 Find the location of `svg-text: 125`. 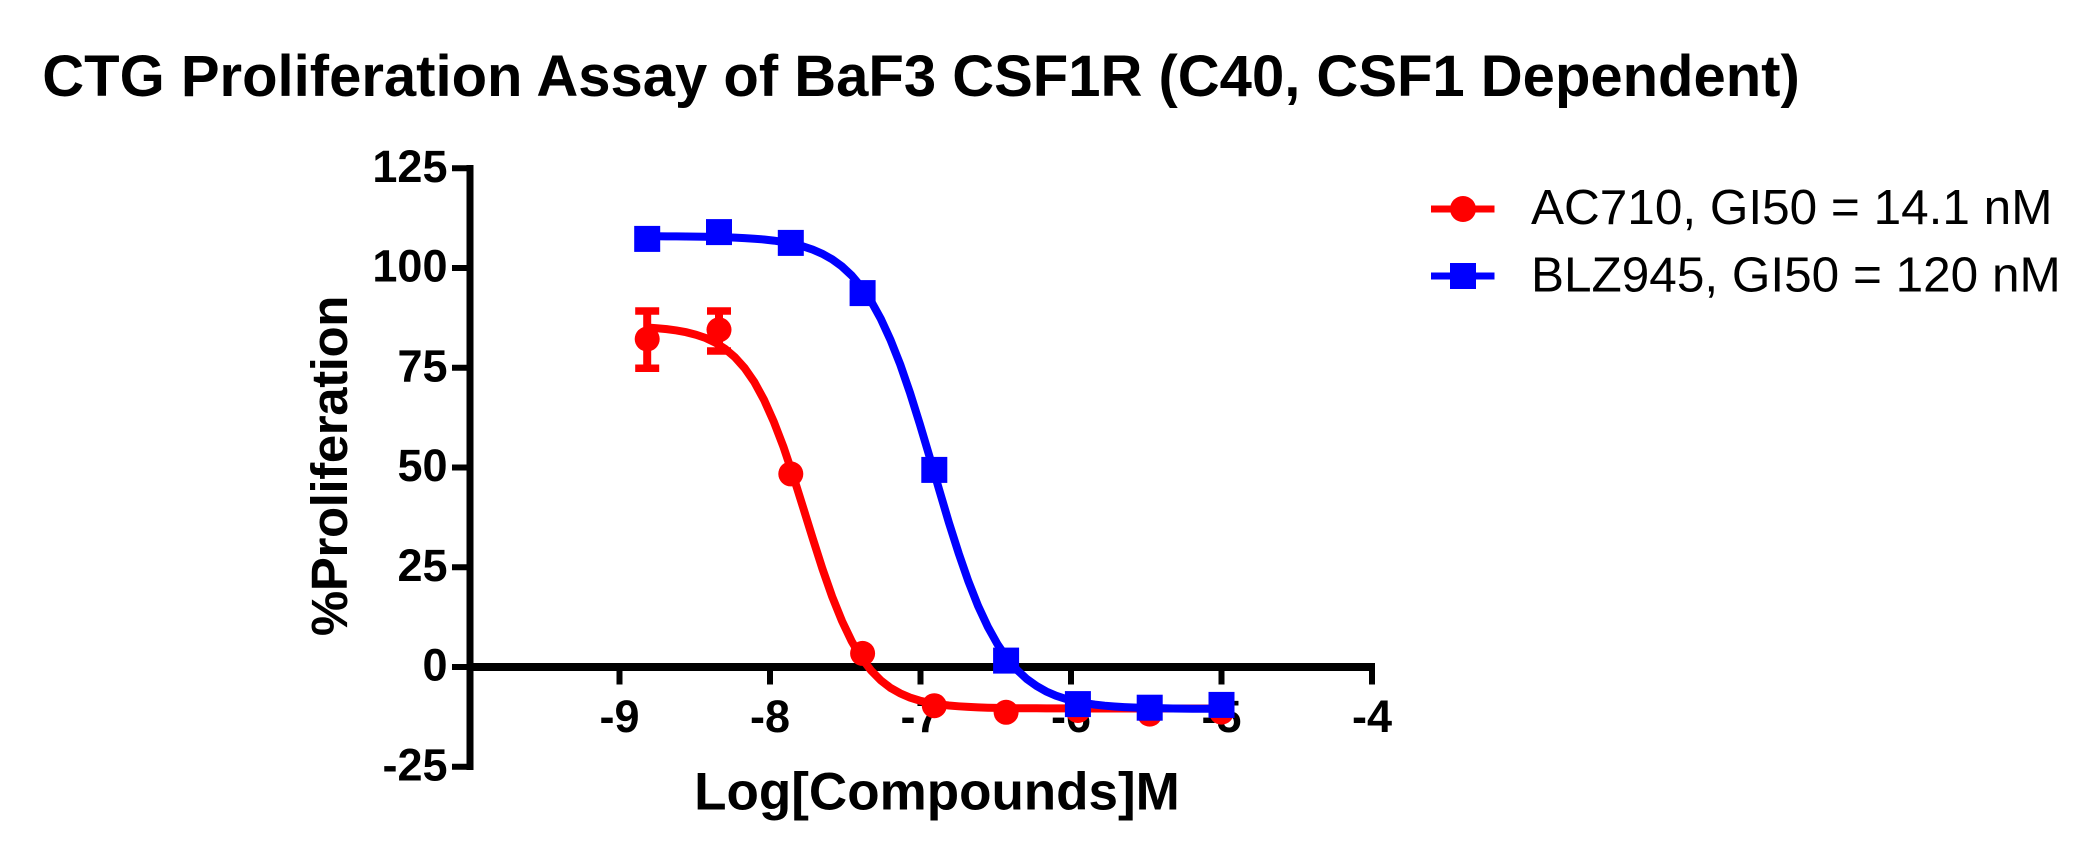

svg-text: 125 is located at coordinates (409, 166).